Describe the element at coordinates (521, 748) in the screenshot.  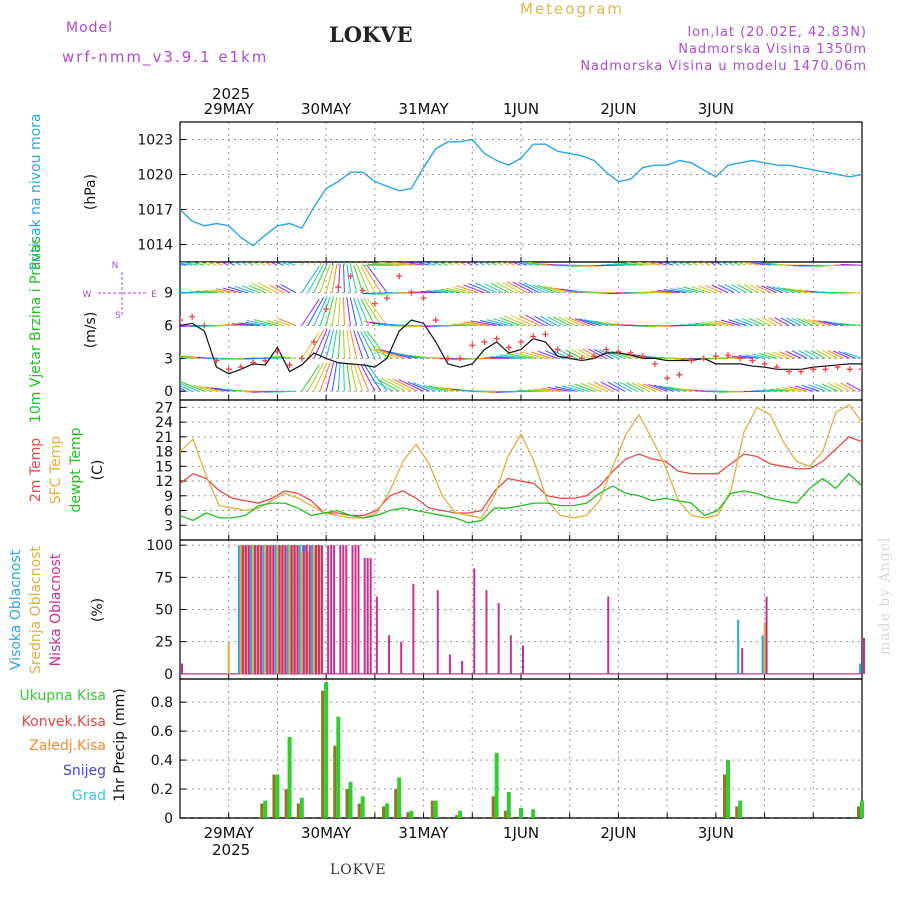
I see `panel-frame` at that location.